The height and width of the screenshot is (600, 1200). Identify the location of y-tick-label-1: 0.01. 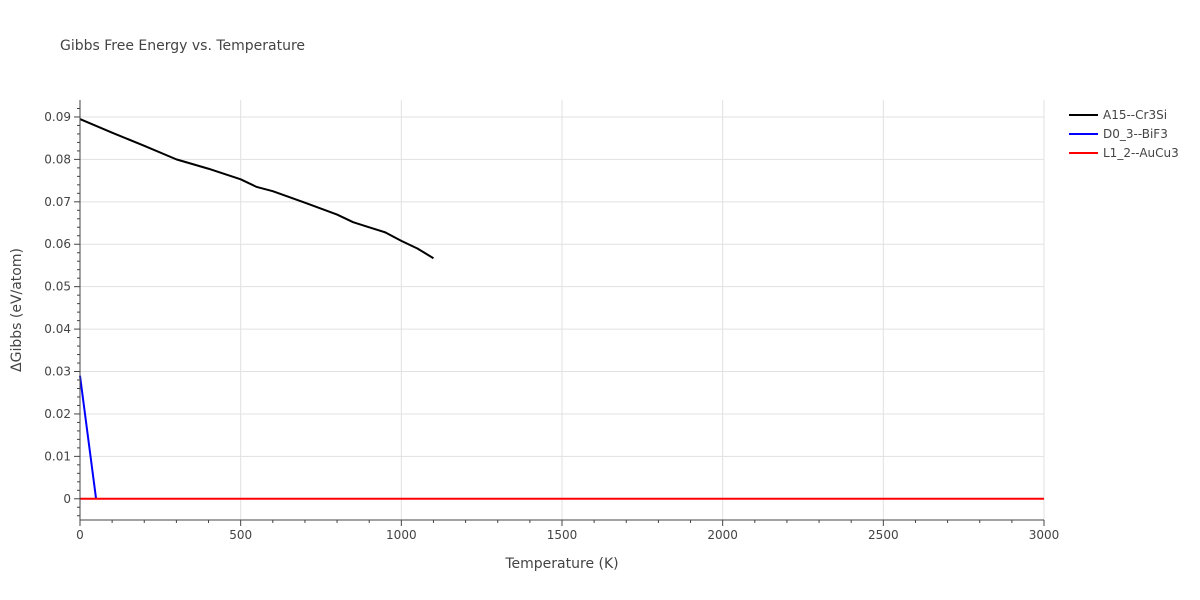
(57, 456).